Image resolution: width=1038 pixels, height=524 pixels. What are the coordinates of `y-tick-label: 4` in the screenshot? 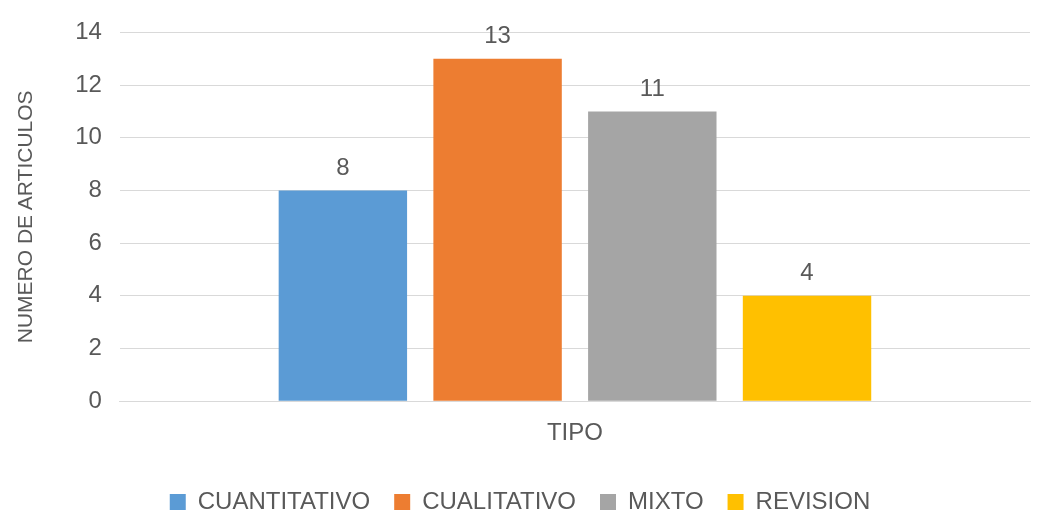 It's located at (95, 294).